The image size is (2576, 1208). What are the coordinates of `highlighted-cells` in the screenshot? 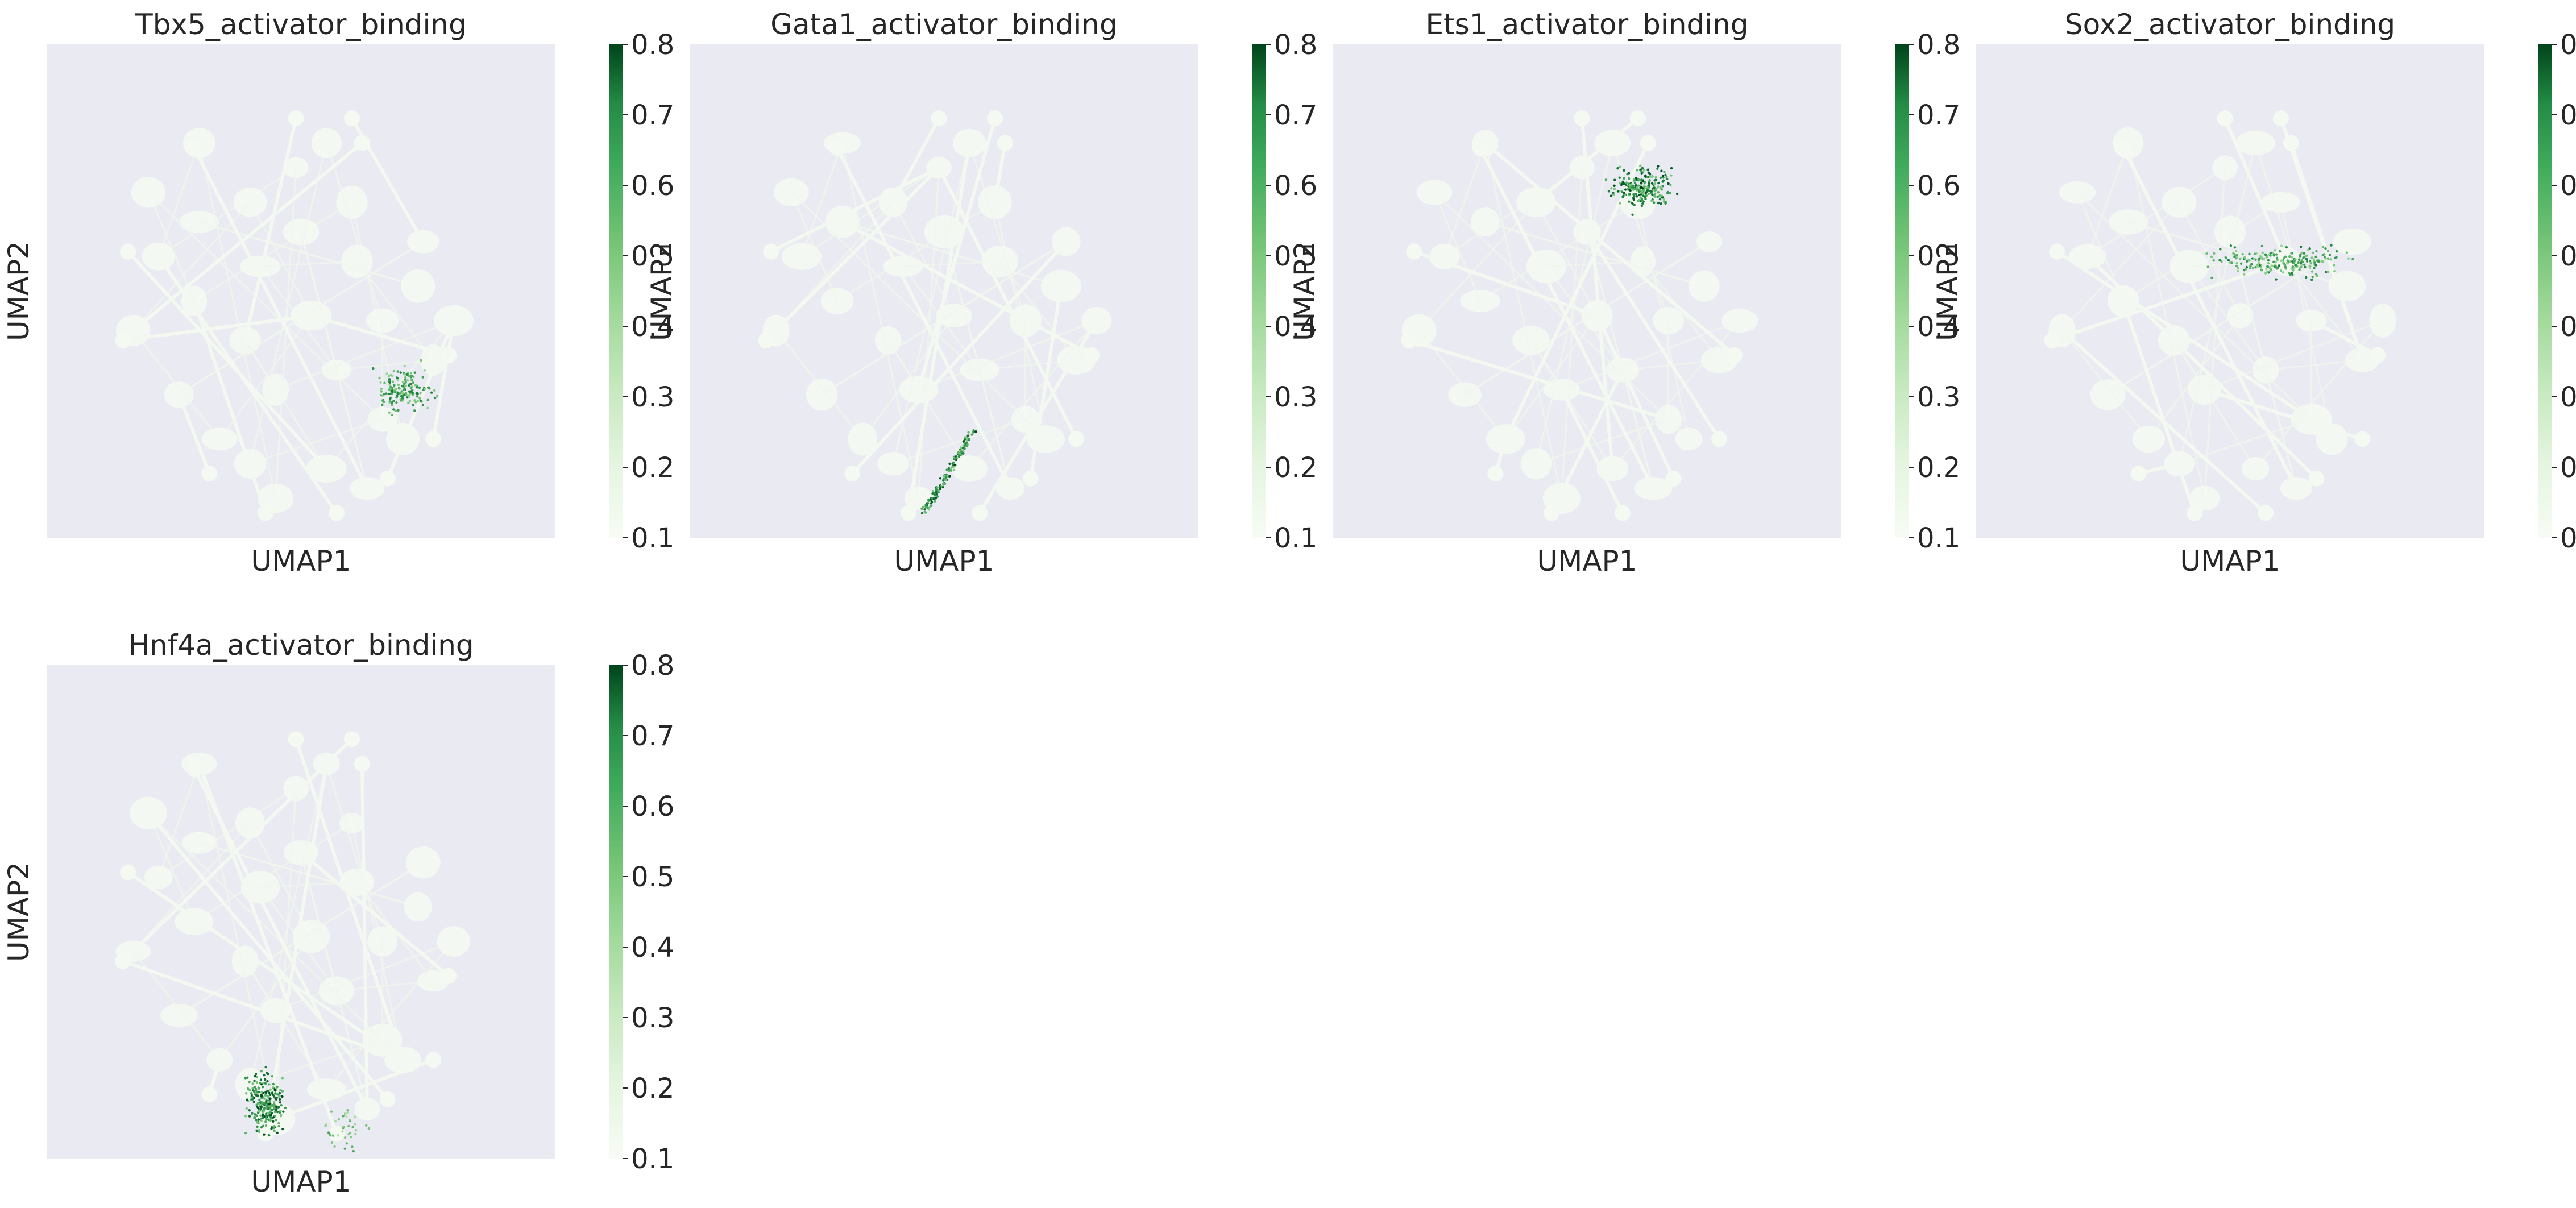 It's located at (405, 388).